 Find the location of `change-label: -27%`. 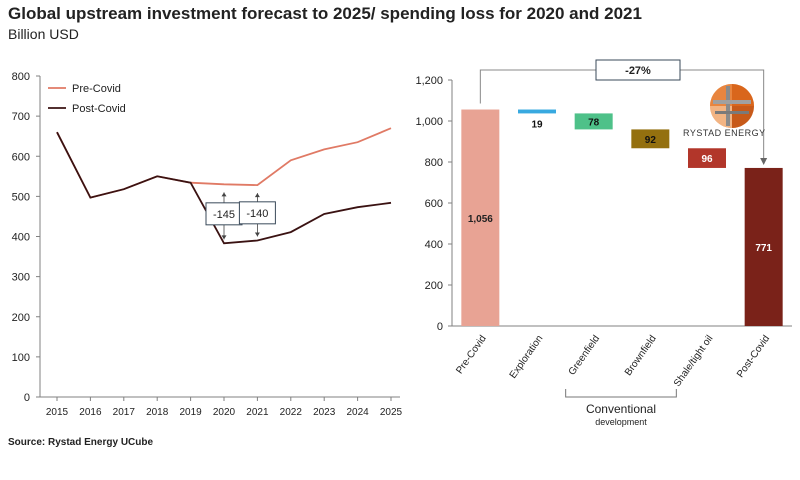

change-label: -27% is located at coordinates (638, 71).